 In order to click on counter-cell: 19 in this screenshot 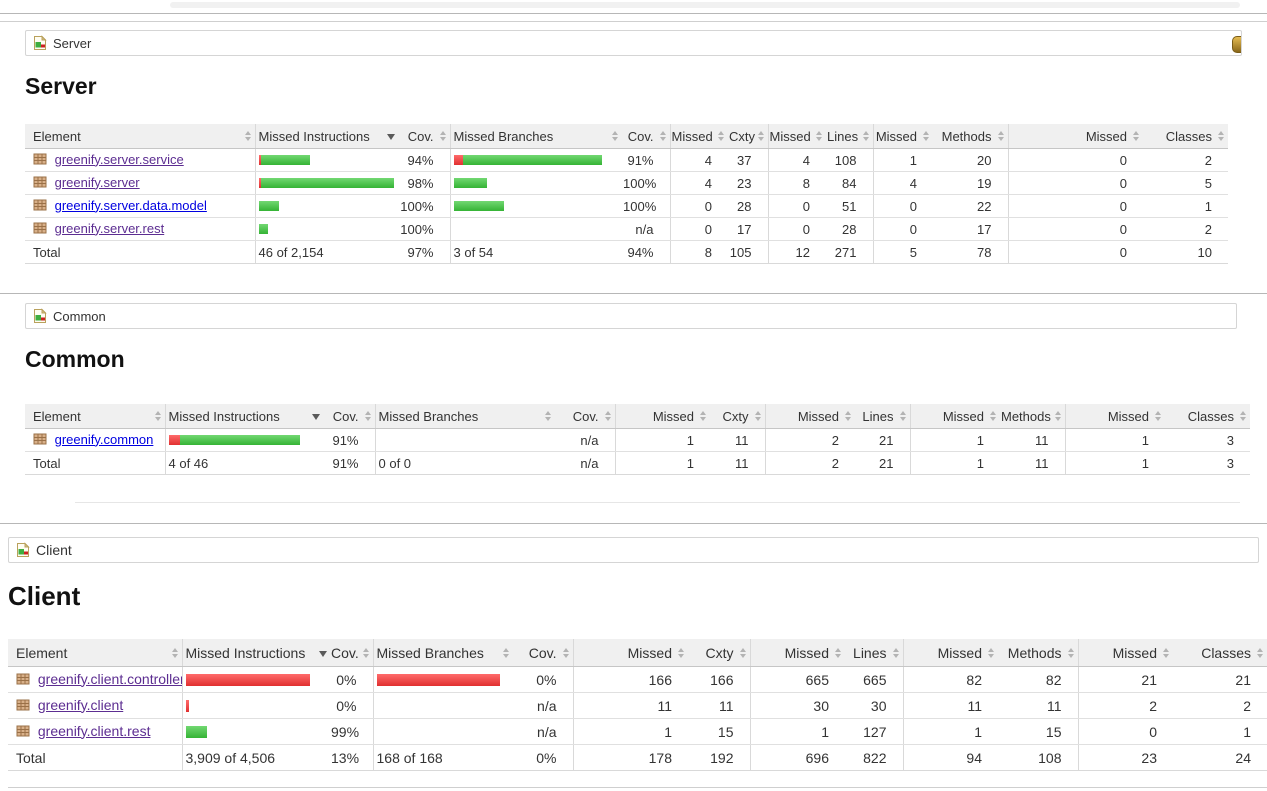, I will do `click(970, 183)`.